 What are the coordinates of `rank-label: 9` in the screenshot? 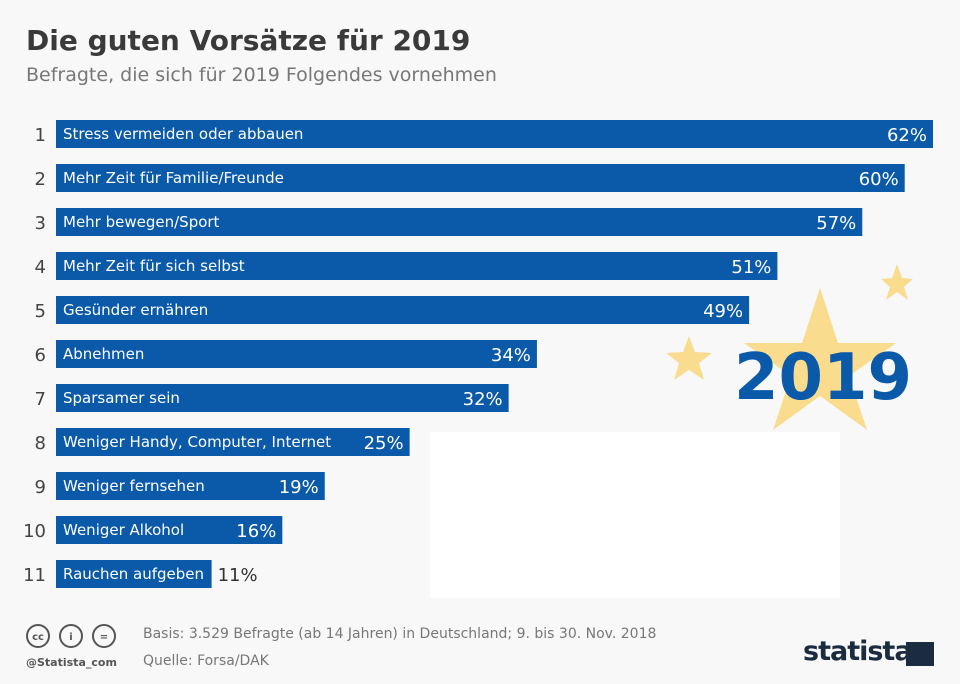 It's located at (40, 487).